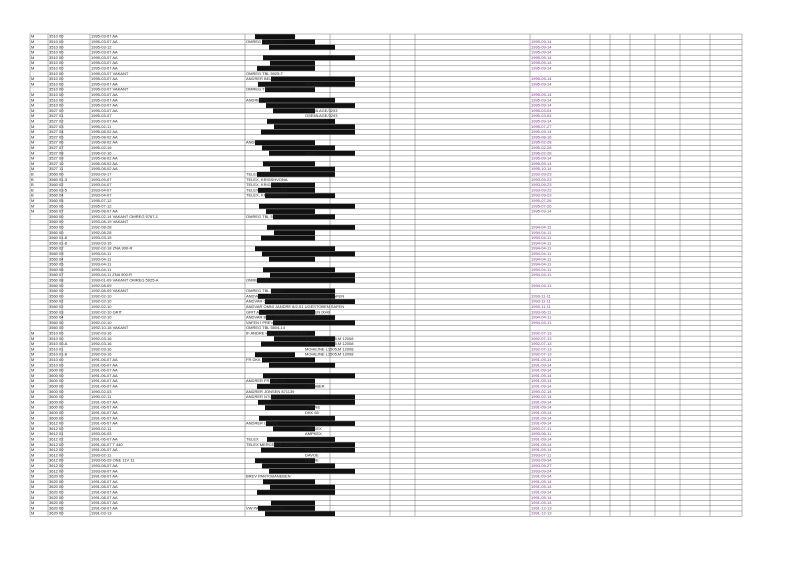 This screenshot has width=800, height=566. Describe the element at coordinates (263, 280) in the screenshot. I see `cell: OMREG TBL 5925` at that location.